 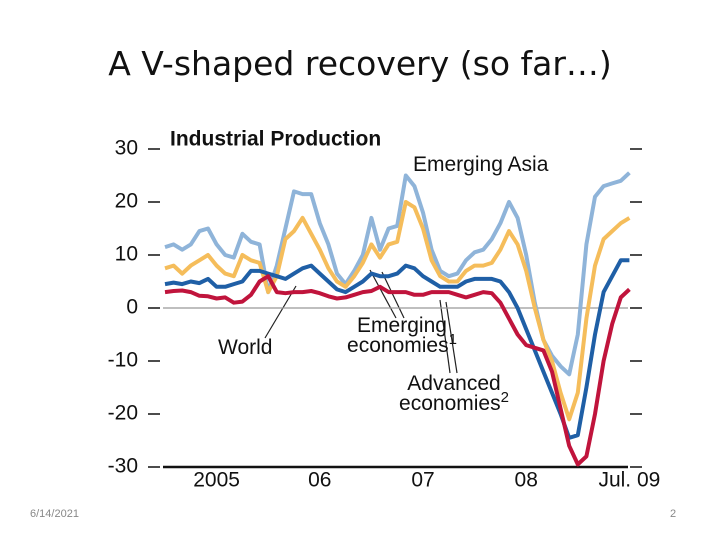 What do you see at coordinates (275, 139) in the screenshot?
I see `chart-title: Industrial Production` at bounding box center [275, 139].